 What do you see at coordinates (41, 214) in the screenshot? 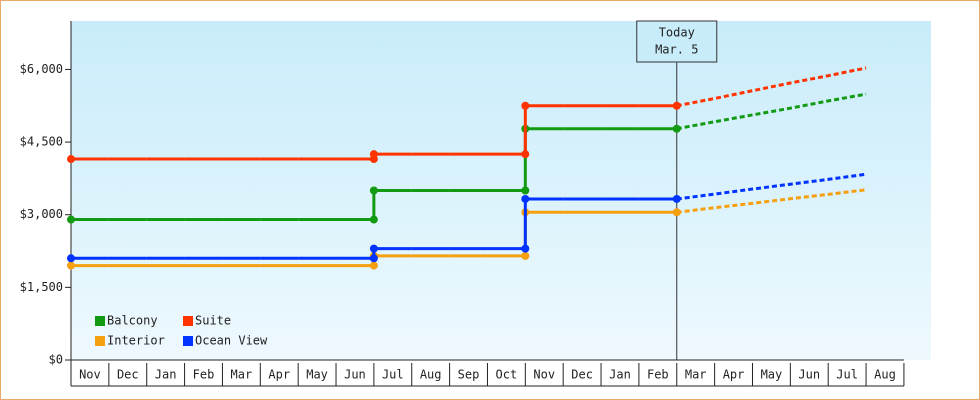
I see `y-tick-label: $3,000` at bounding box center [41, 214].